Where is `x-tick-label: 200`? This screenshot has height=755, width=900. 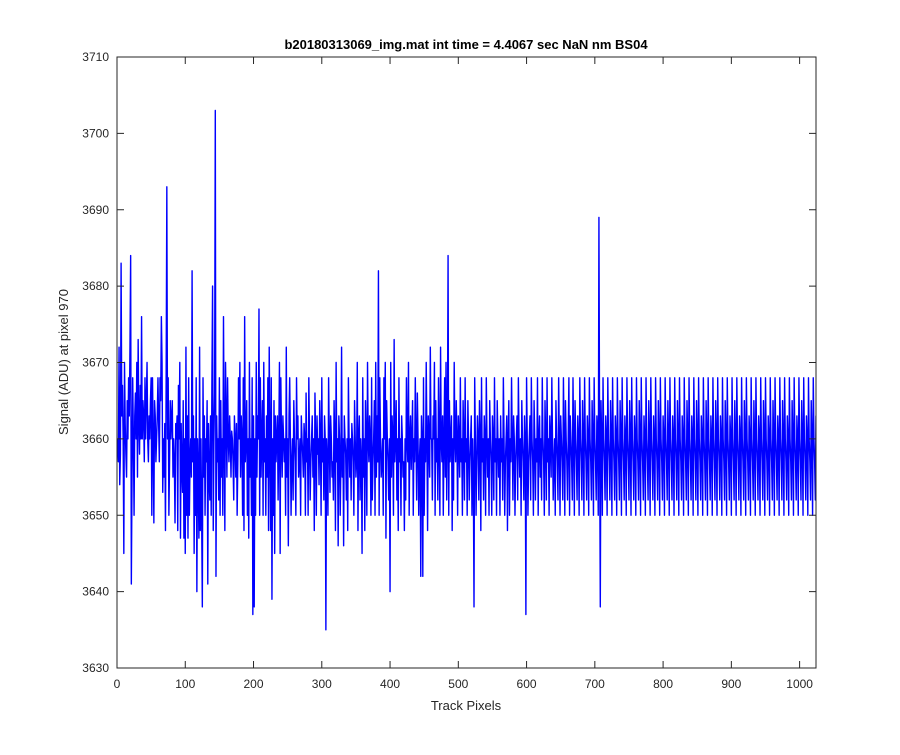
x-tick-label: 200 is located at coordinates (254, 684).